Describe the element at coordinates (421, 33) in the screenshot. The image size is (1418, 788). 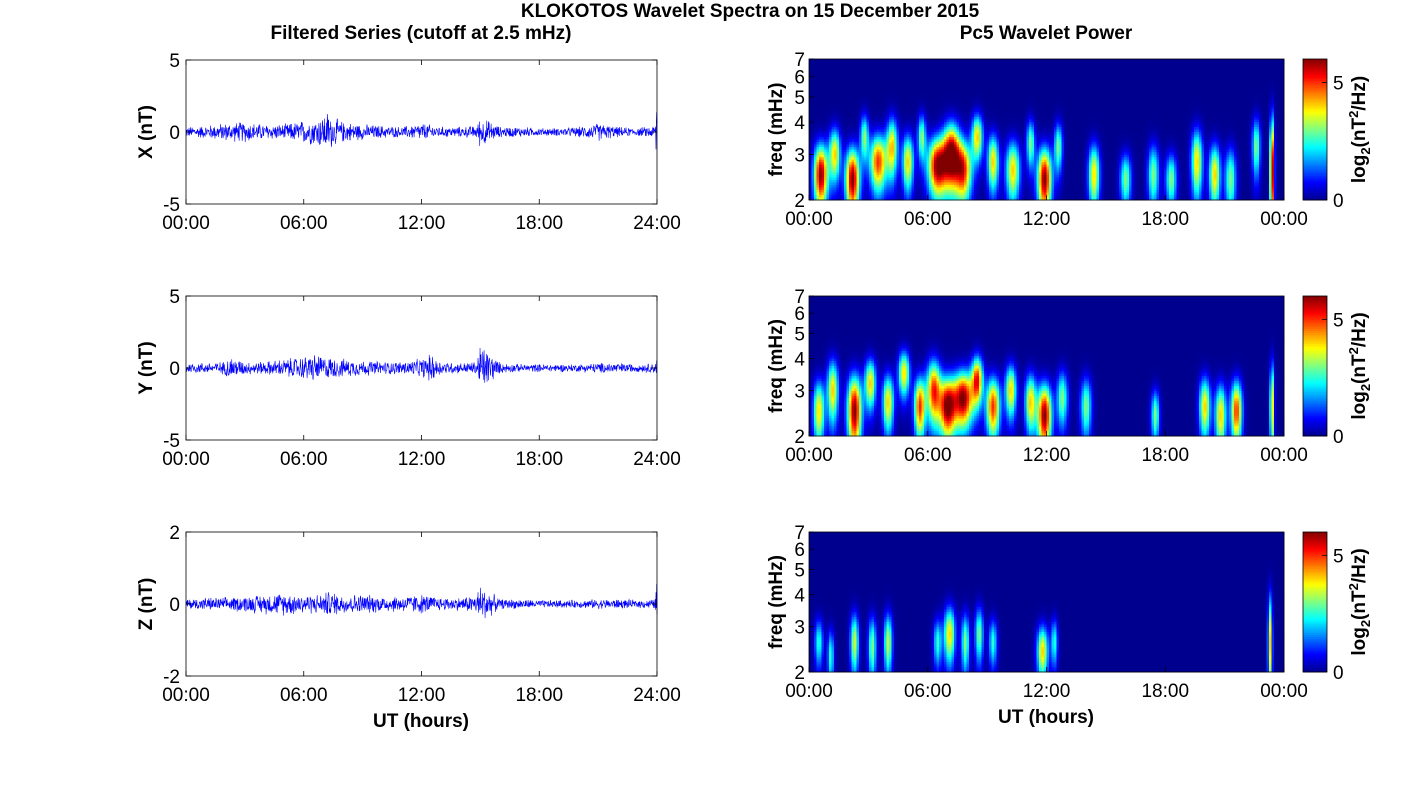
I see `left-column-title: Filtered Series (cutoff at 2.5 mHz)` at that location.